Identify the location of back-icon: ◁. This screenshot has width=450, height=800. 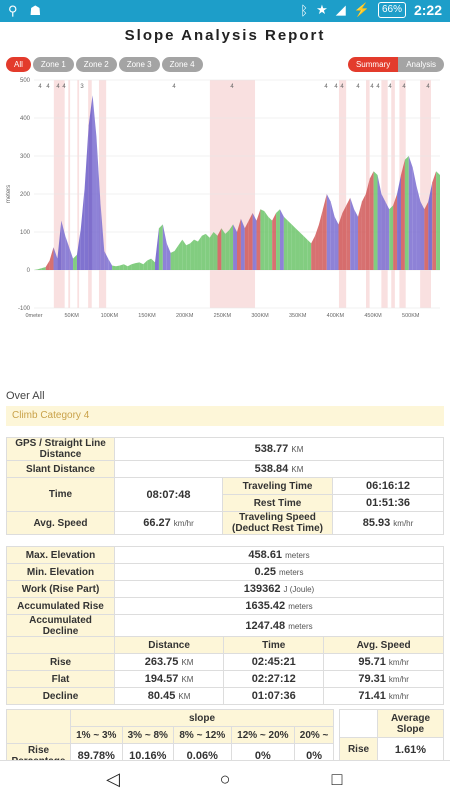
(113, 779).